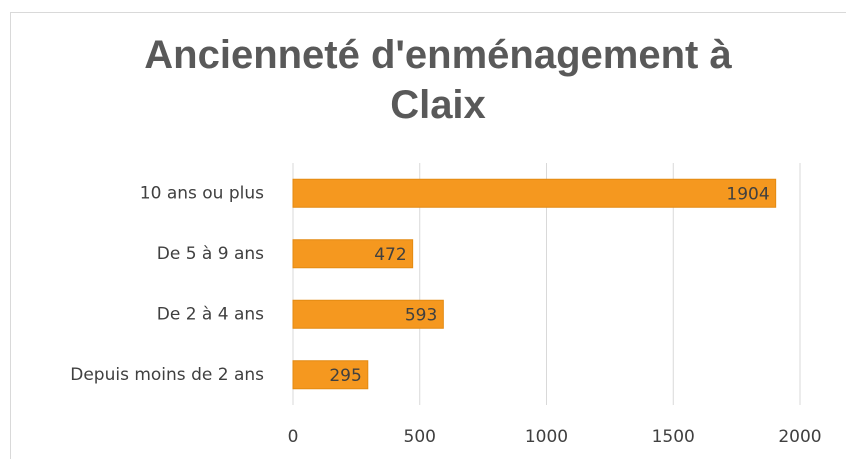 Image resolution: width=846 pixels, height=459 pixels. What do you see at coordinates (390, 255) in the screenshot?
I see `data-label: 472` at bounding box center [390, 255].